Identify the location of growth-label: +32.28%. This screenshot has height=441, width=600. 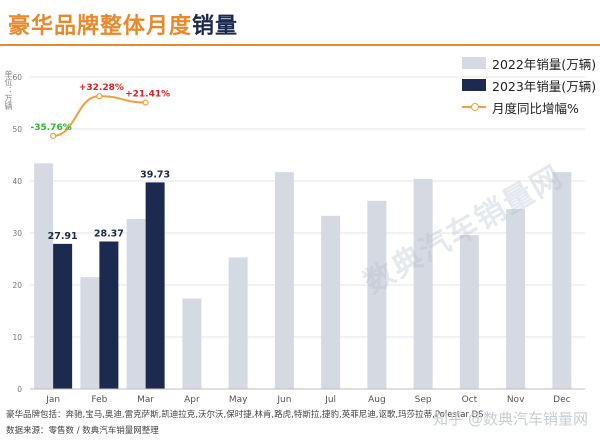
(101, 88).